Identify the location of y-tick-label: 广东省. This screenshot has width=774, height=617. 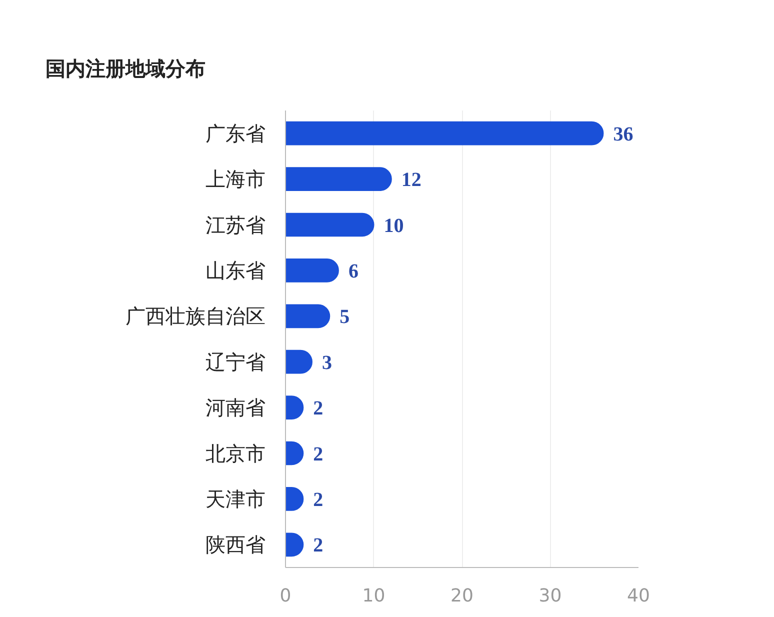
(236, 133).